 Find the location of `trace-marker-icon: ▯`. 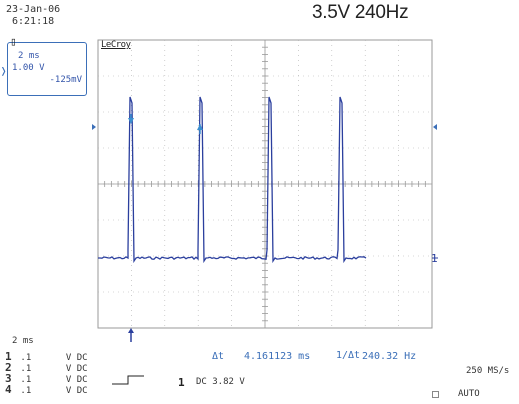

trace-marker-icon: ▯ is located at coordinates (13, 41).